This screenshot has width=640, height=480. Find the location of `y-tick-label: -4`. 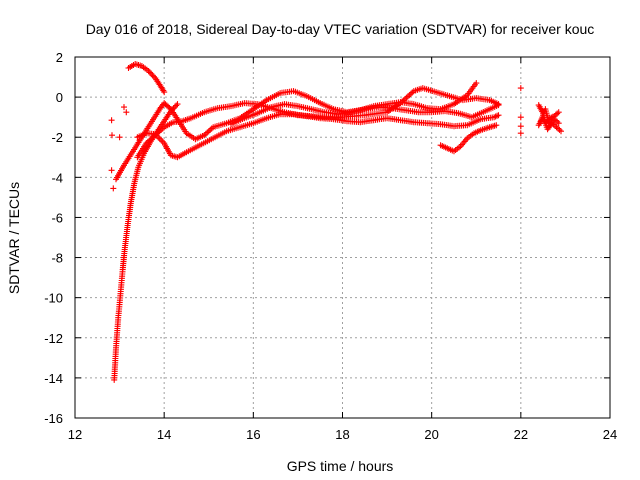

y-tick-label: -4 is located at coordinates (57, 177).